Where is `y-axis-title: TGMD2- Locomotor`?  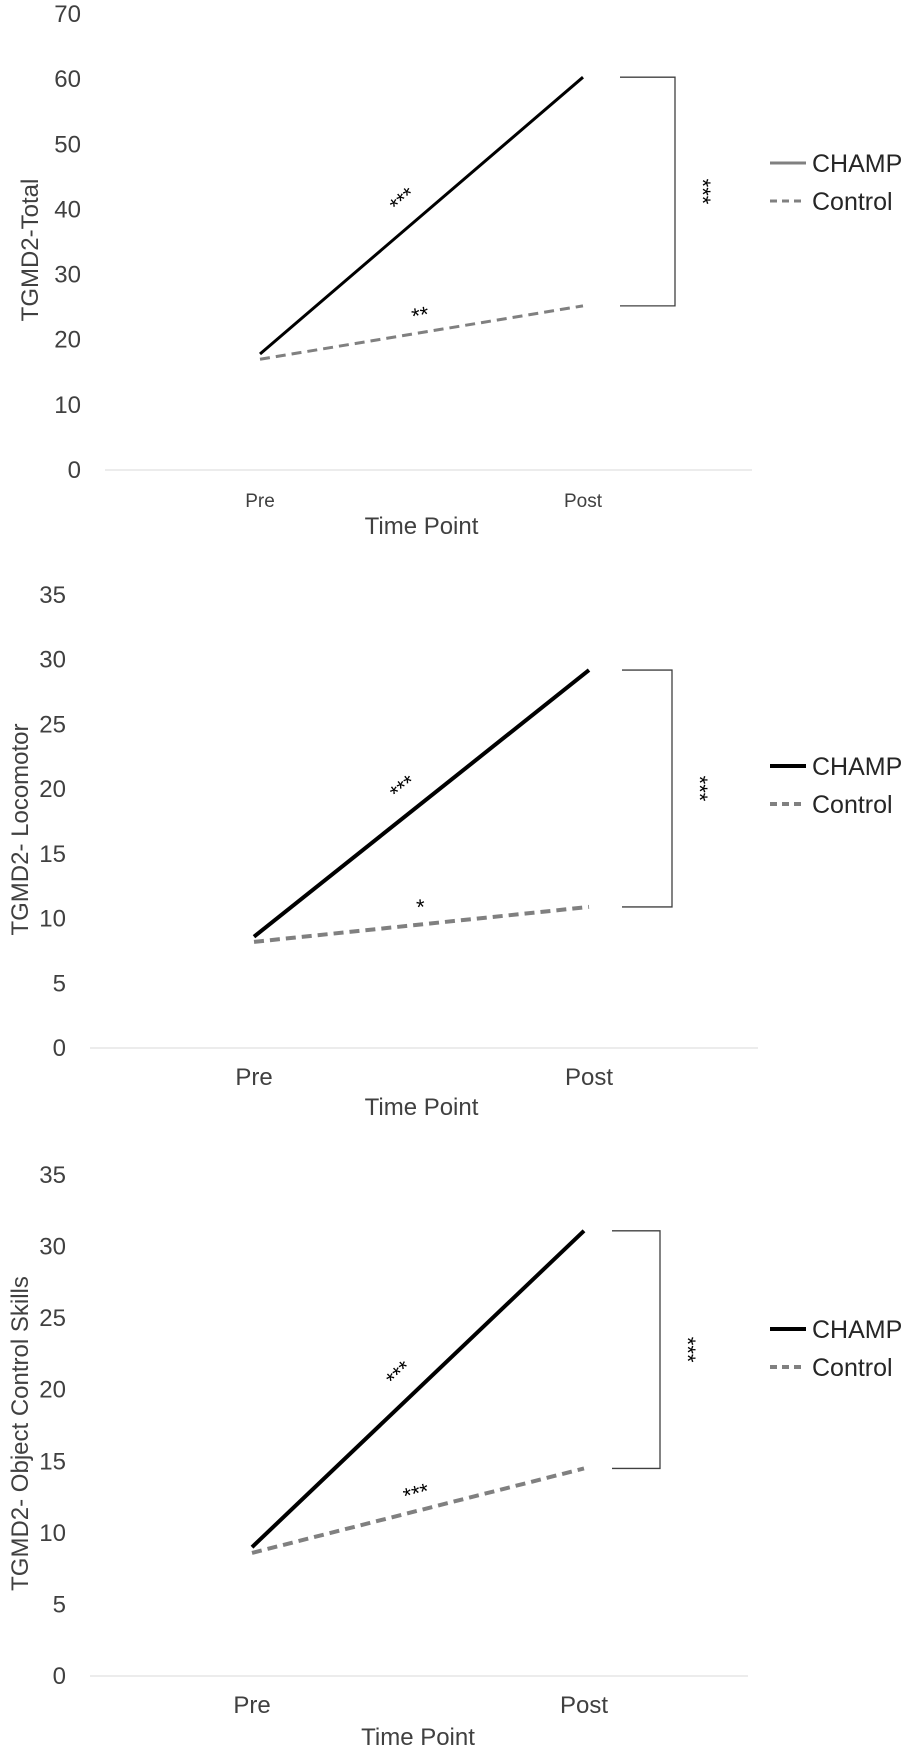
y-axis-title: TGMD2- Locomotor is located at coordinates (20, 829).